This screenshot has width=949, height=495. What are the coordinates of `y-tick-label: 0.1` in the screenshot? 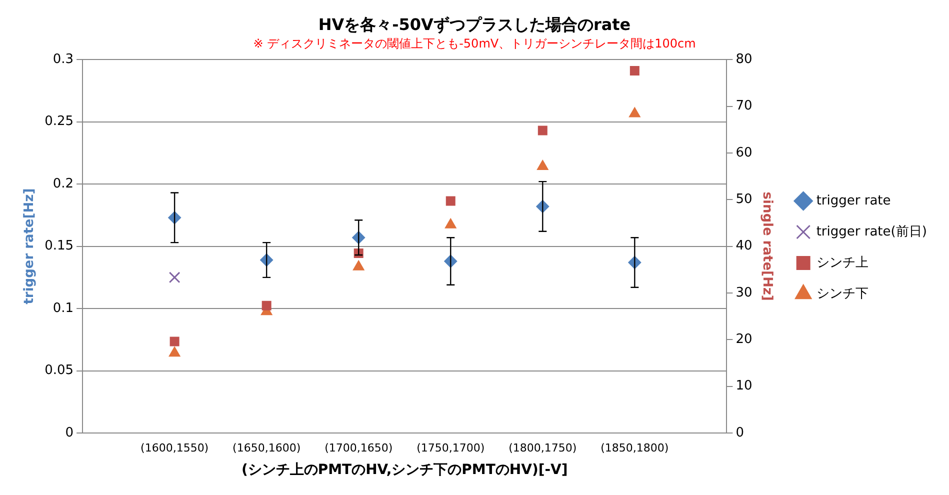 It's located at (63, 308).